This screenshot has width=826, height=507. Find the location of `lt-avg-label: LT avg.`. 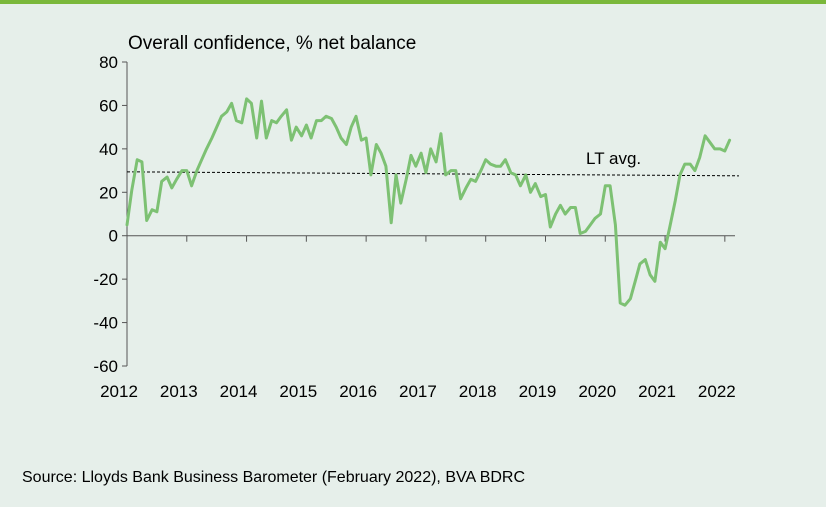

lt-avg-label: LT avg. is located at coordinates (613, 158).